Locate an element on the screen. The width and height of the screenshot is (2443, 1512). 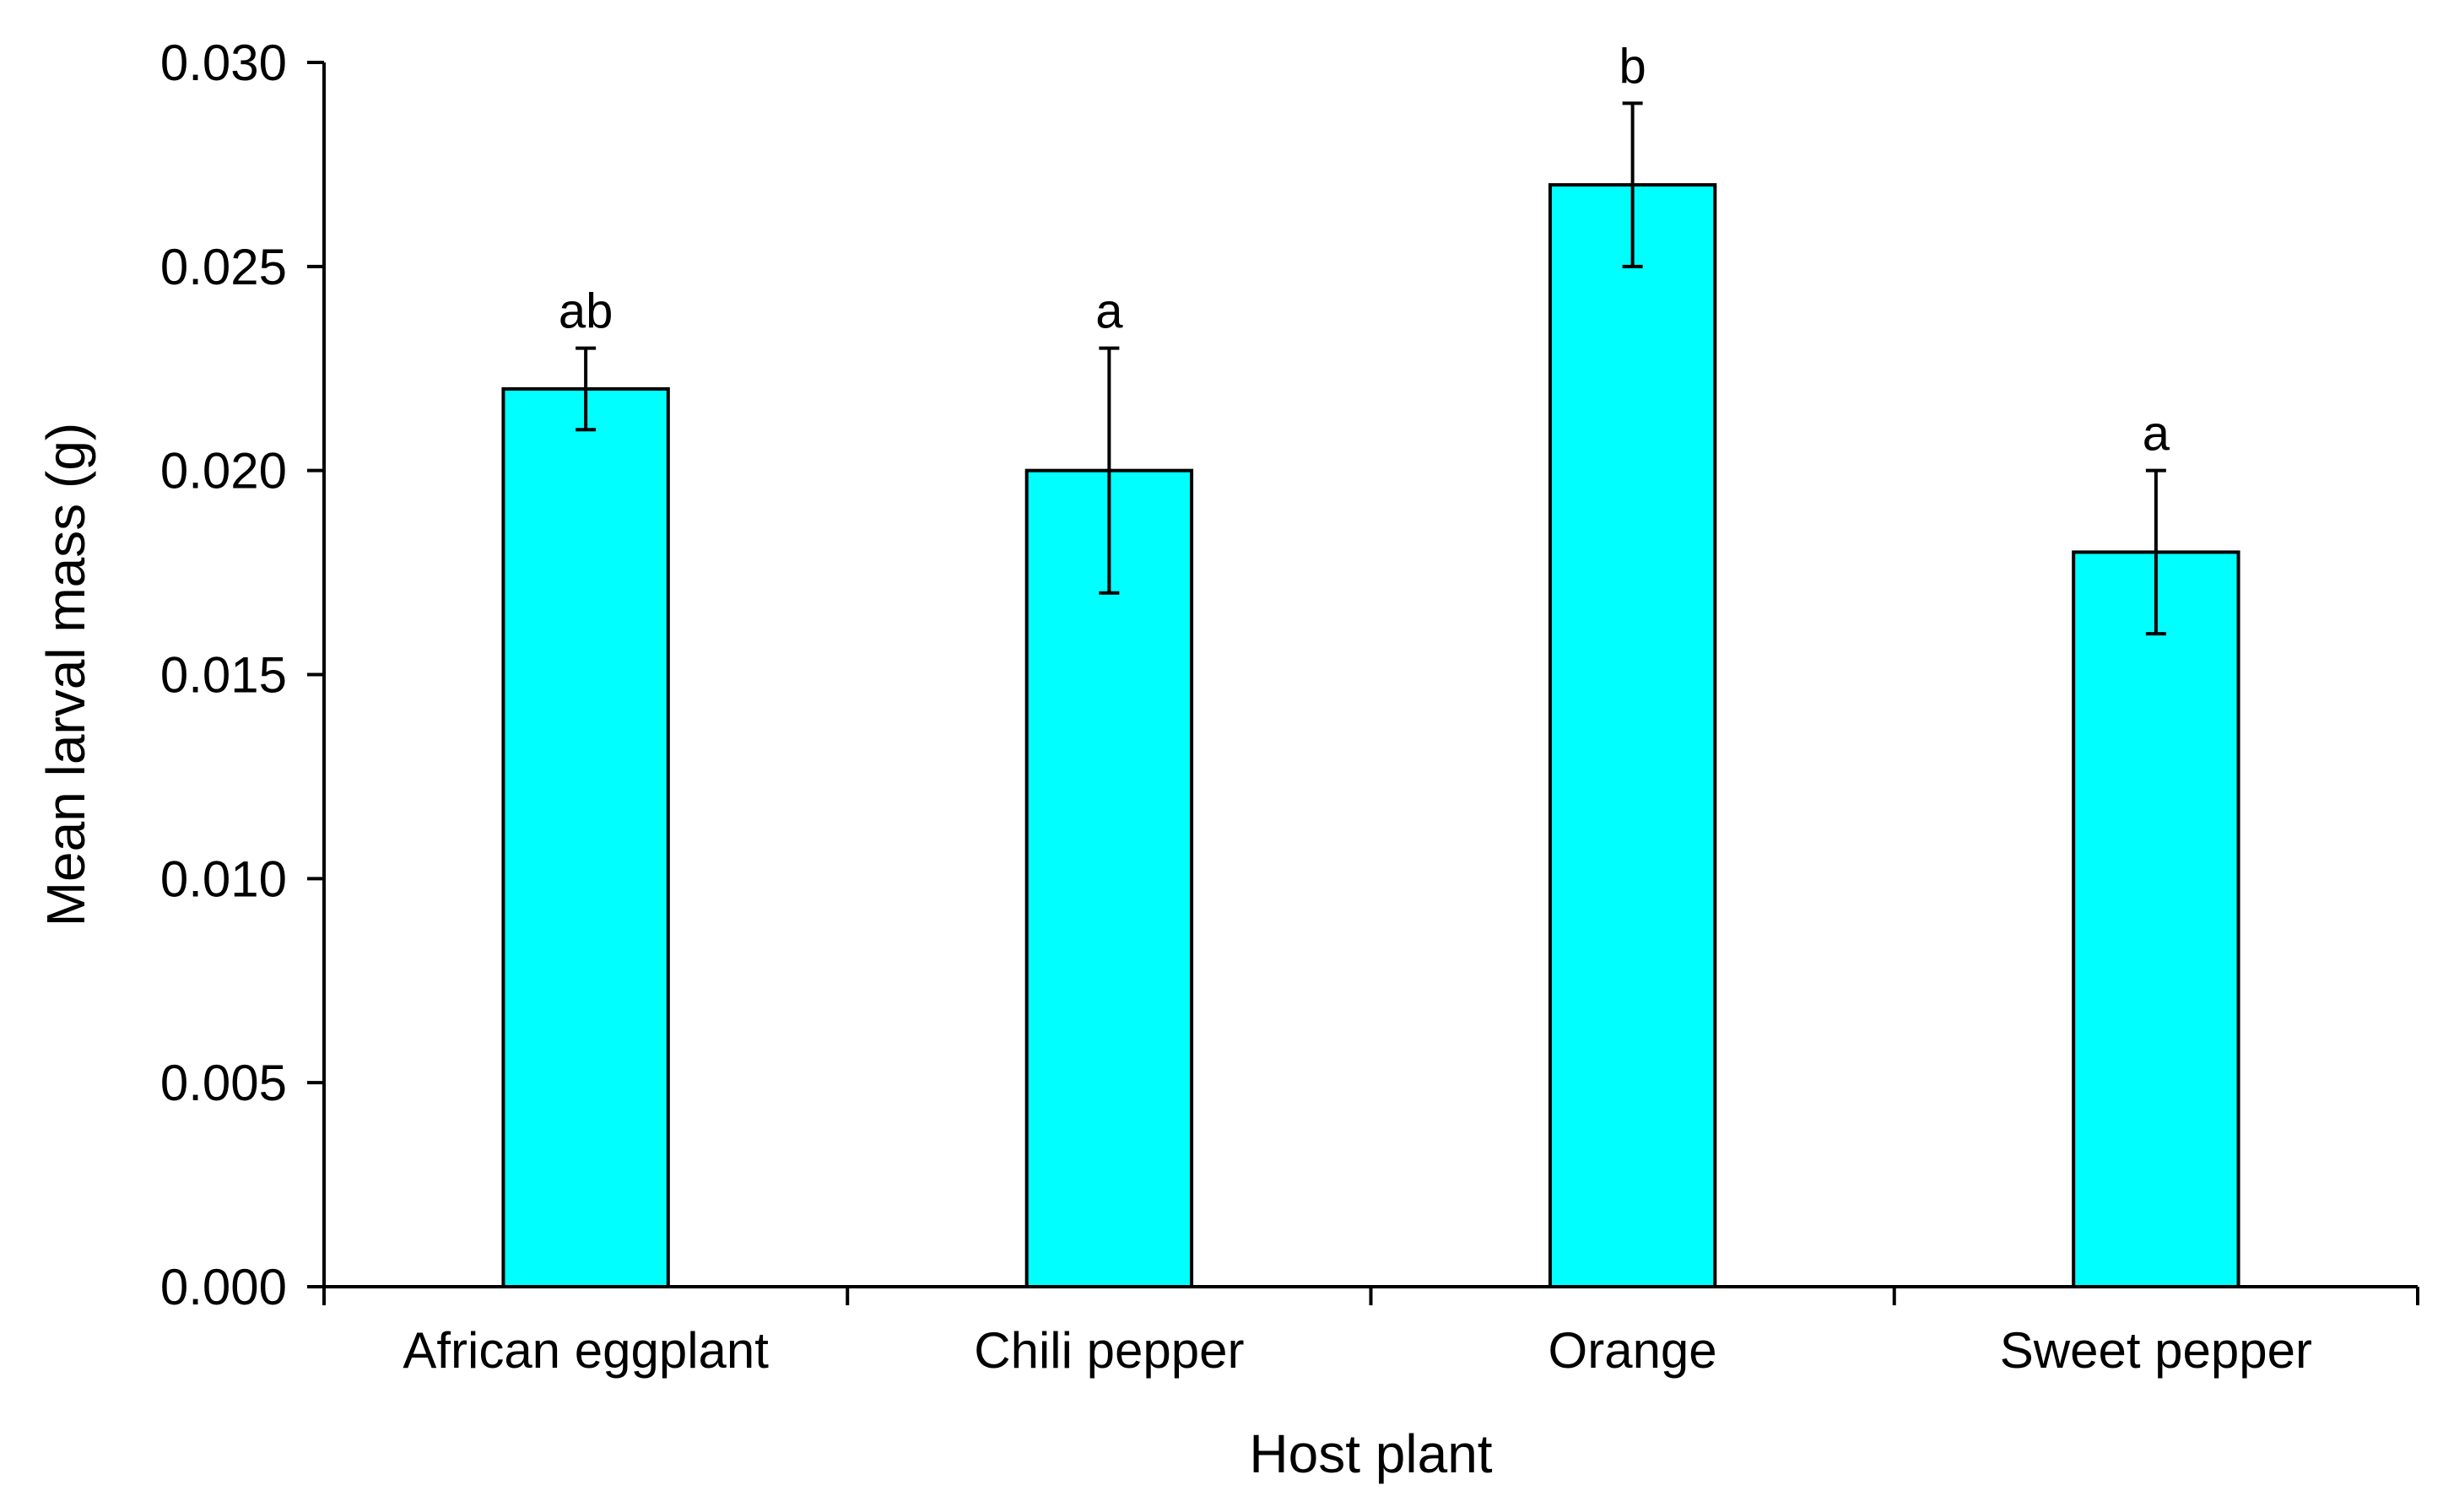
x-tick-label: African eggplant is located at coordinates (586, 1350).